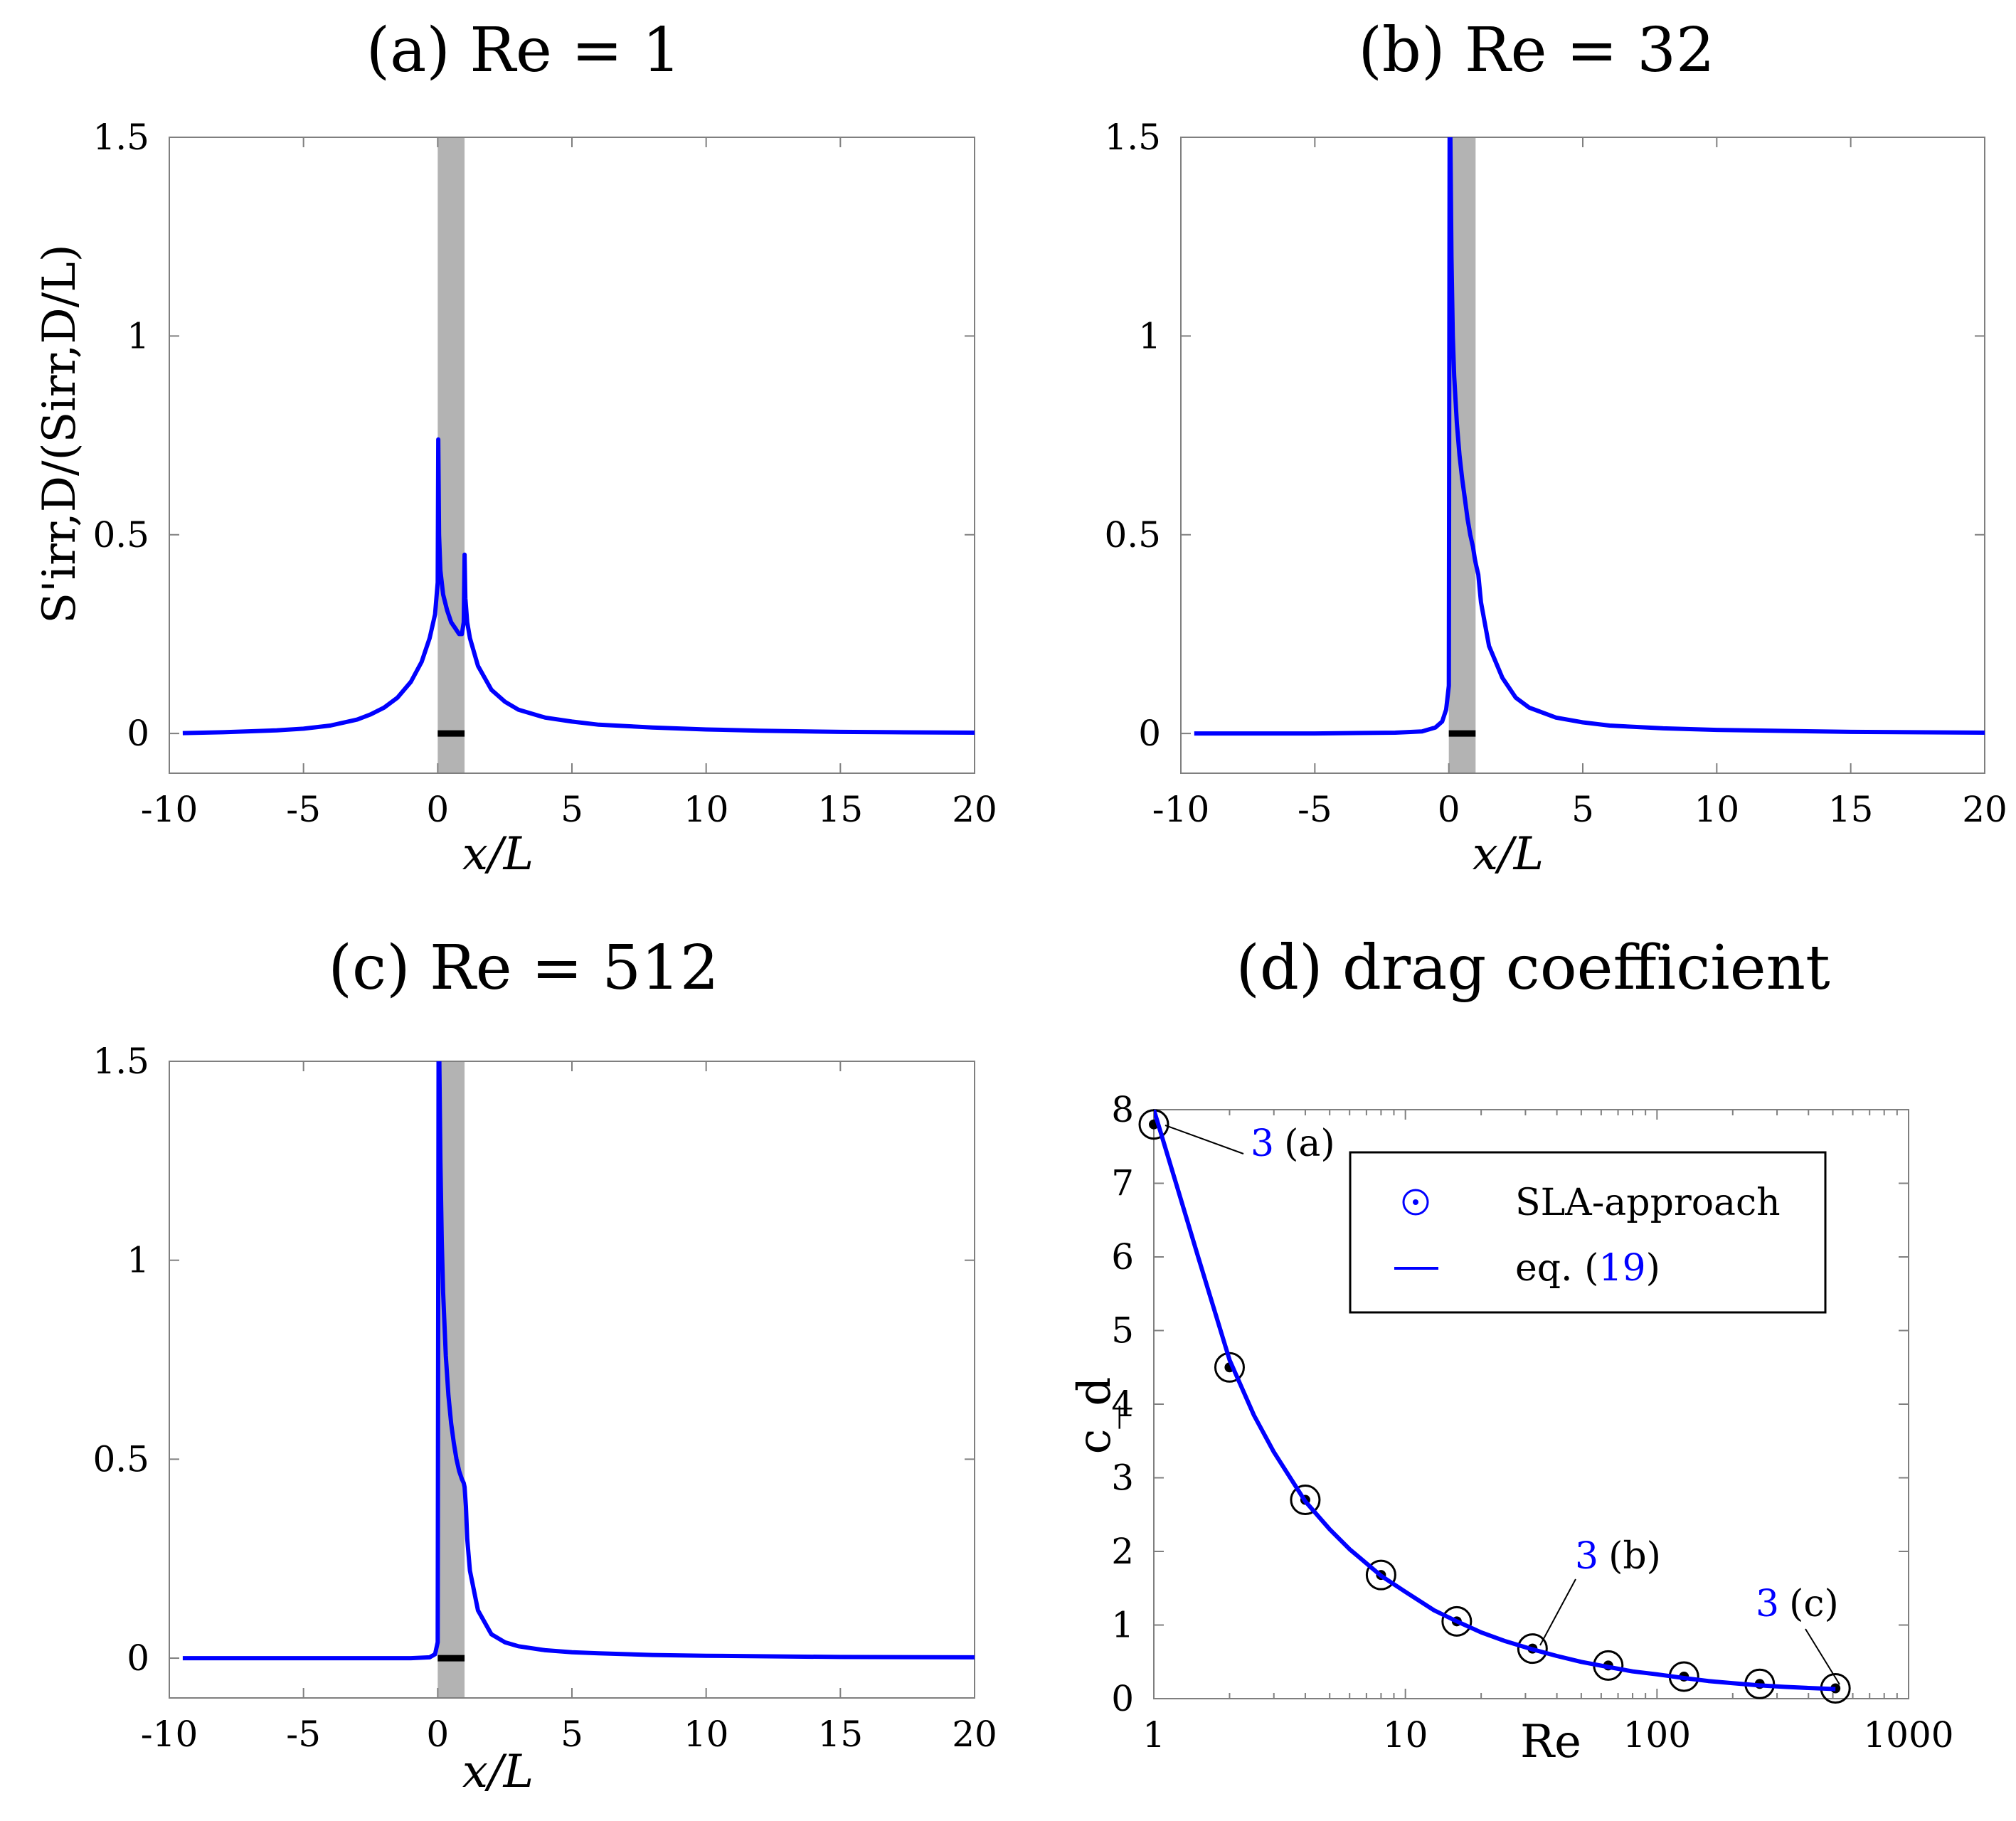 Image resolution: width=2016 pixels, height=1821 pixels. What do you see at coordinates (1309, 1143) in the screenshot?
I see `annotation-a-label: (a)` at bounding box center [1309, 1143].